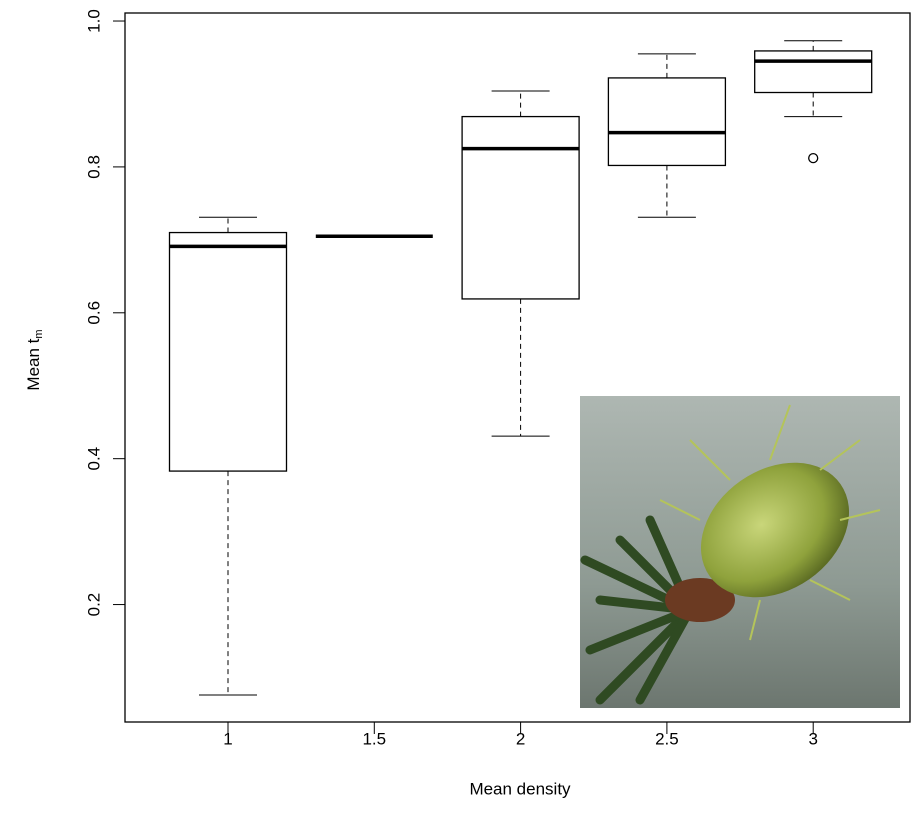  I want to click on y-tick-label: 1.0, so click(93, 21).